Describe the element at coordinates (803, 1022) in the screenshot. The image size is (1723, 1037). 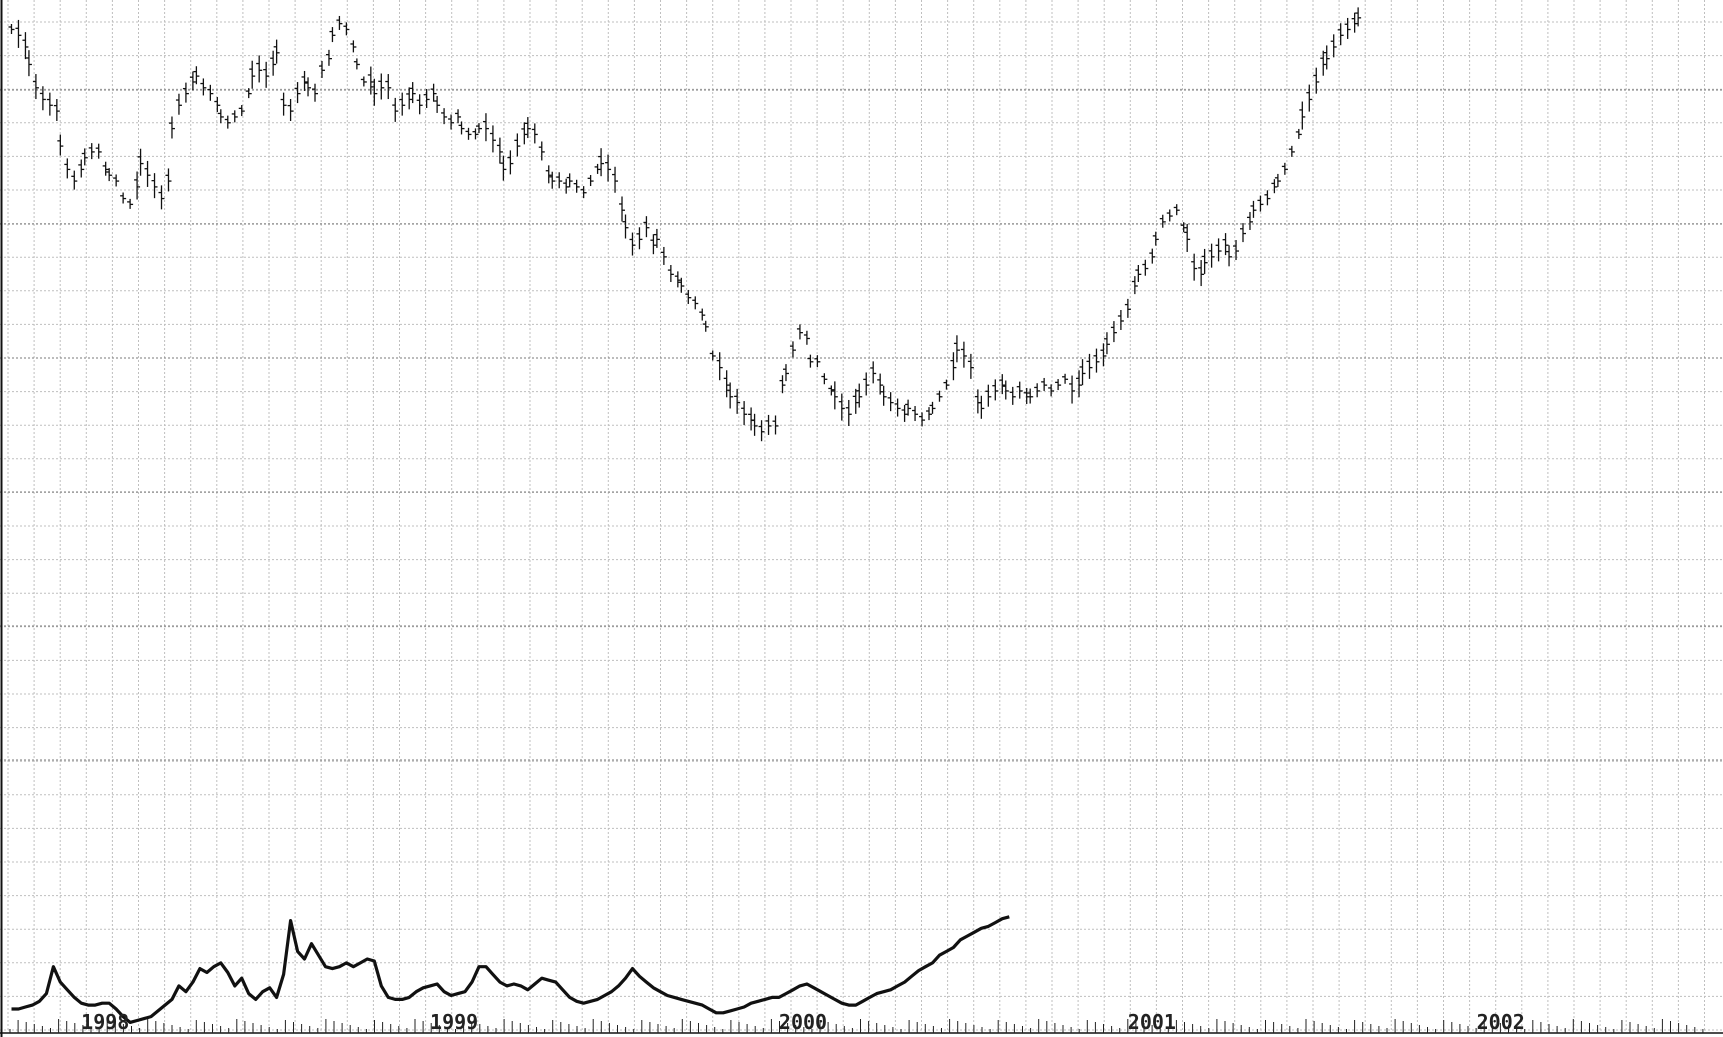
I see `x-tick-label: 2000` at that location.